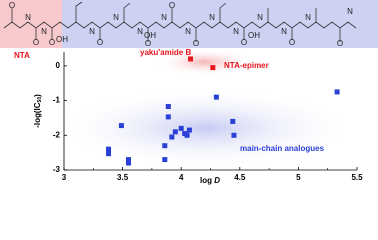  I want to click on x-tick-label: 4.5, so click(240, 177).